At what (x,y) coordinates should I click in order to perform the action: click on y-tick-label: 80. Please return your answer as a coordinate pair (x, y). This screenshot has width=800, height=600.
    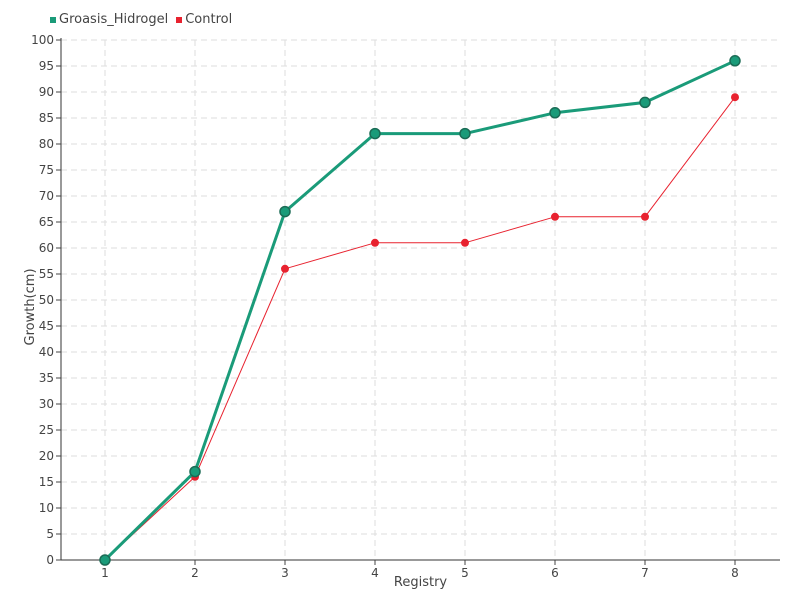
    Looking at the image, I should click on (46, 144).